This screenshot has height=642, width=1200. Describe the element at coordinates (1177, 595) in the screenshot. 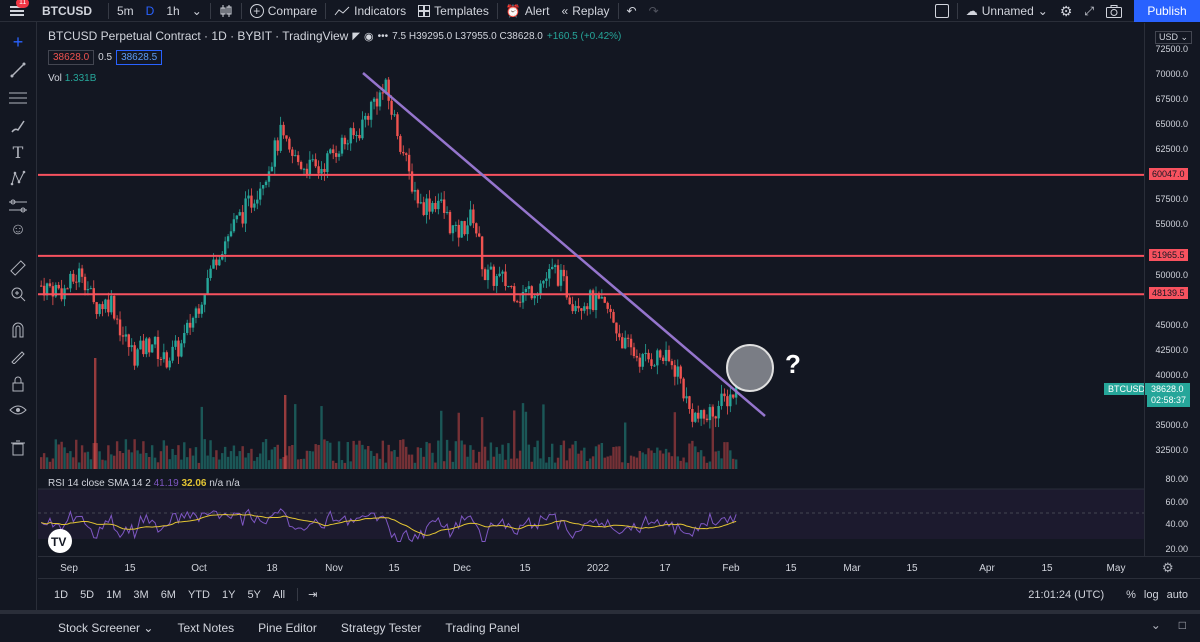

I see `auto-toggle: auto` at that location.